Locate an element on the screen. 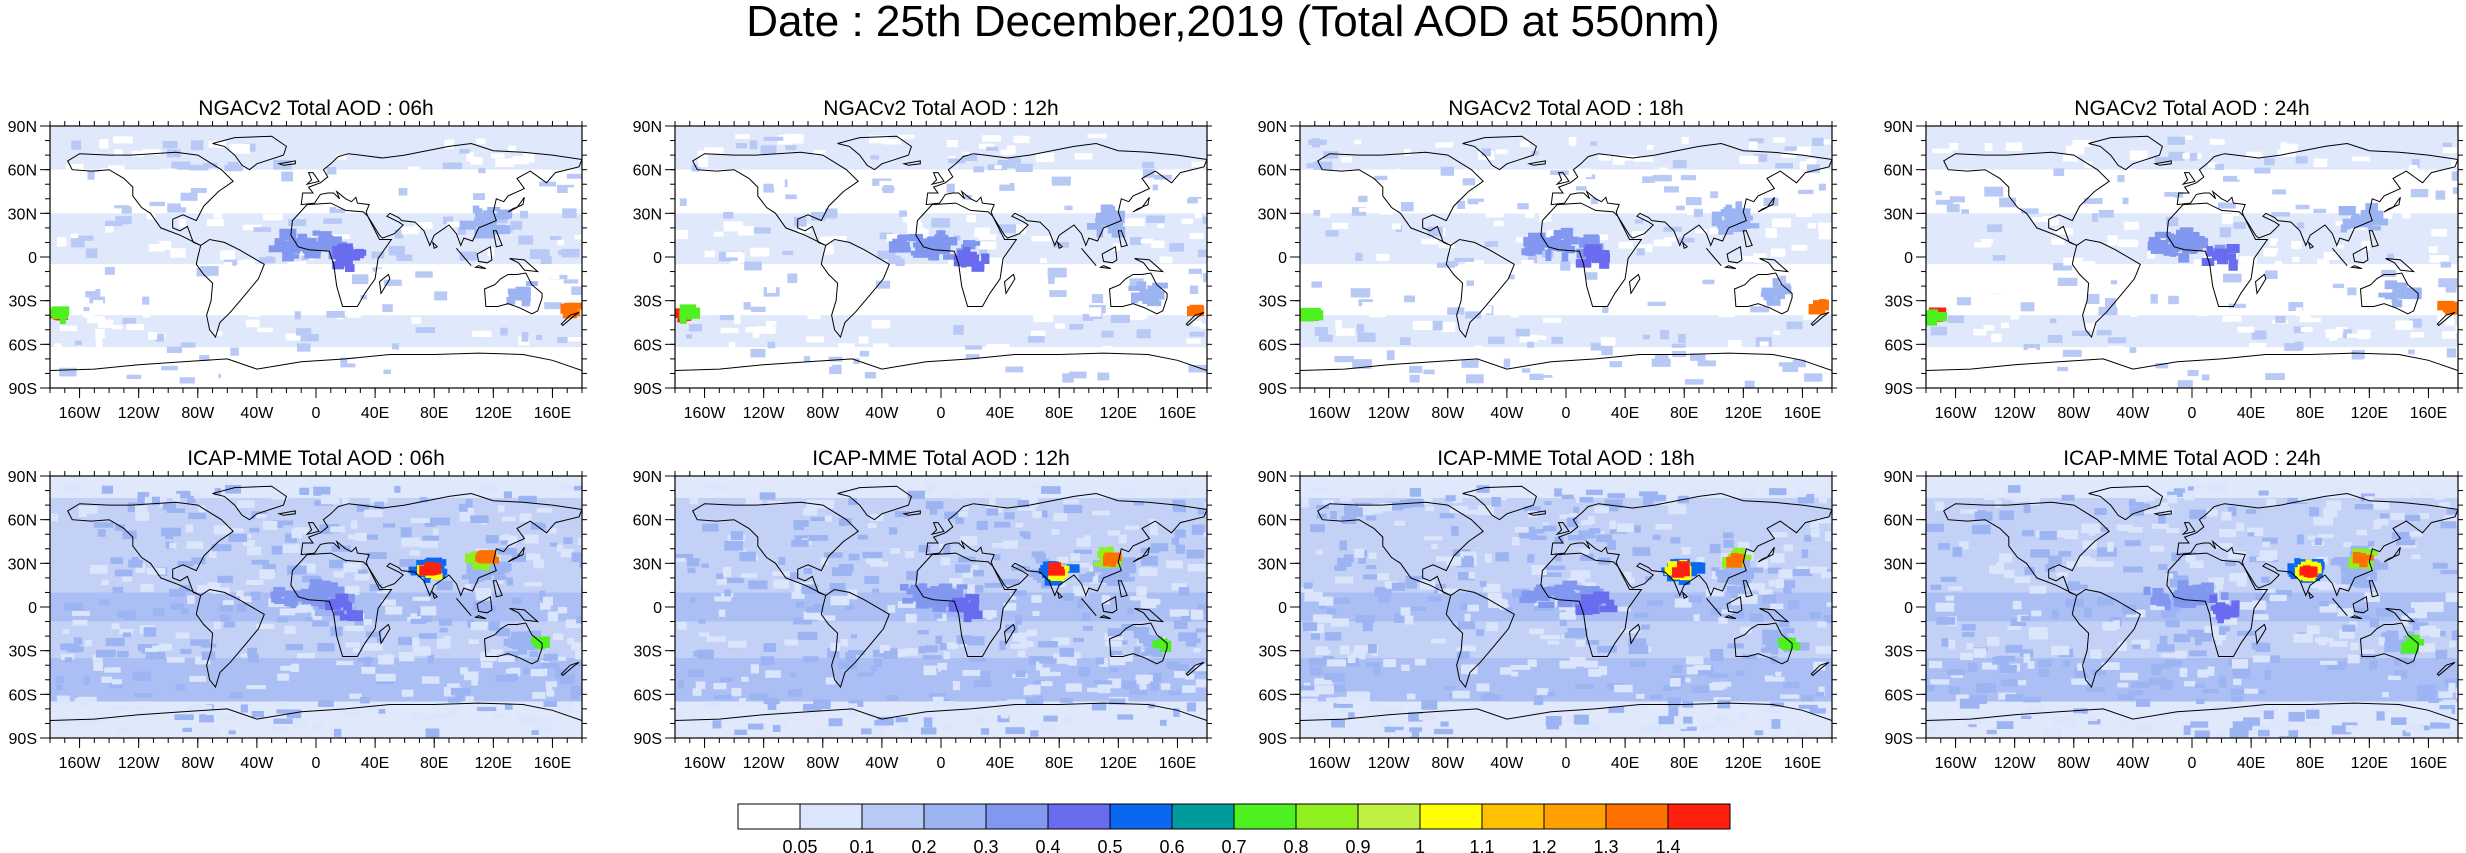  aod-field is located at coordinates (316, 257).